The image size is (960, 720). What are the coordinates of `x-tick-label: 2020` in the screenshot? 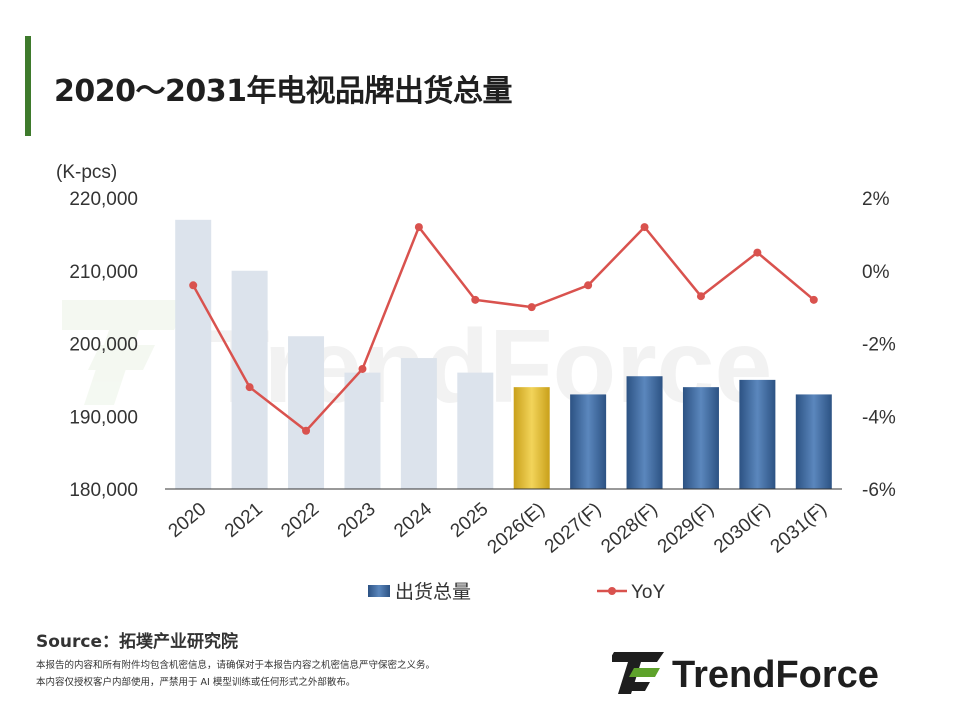 It's located at (188, 520).